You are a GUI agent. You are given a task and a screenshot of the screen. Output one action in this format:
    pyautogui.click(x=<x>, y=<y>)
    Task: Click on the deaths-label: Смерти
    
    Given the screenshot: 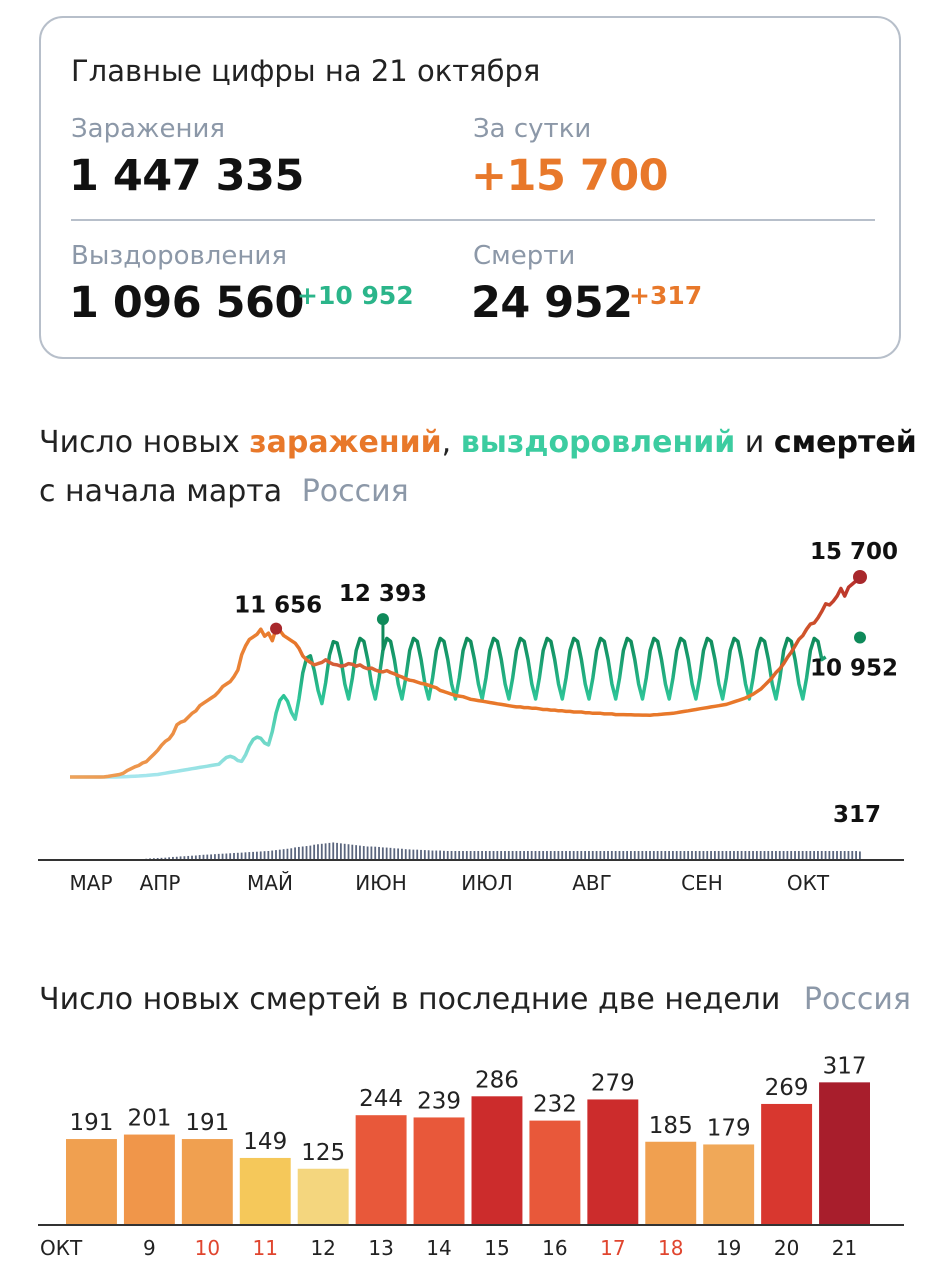 What is the action you would take?
    pyautogui.click(x=524, y=256)
    